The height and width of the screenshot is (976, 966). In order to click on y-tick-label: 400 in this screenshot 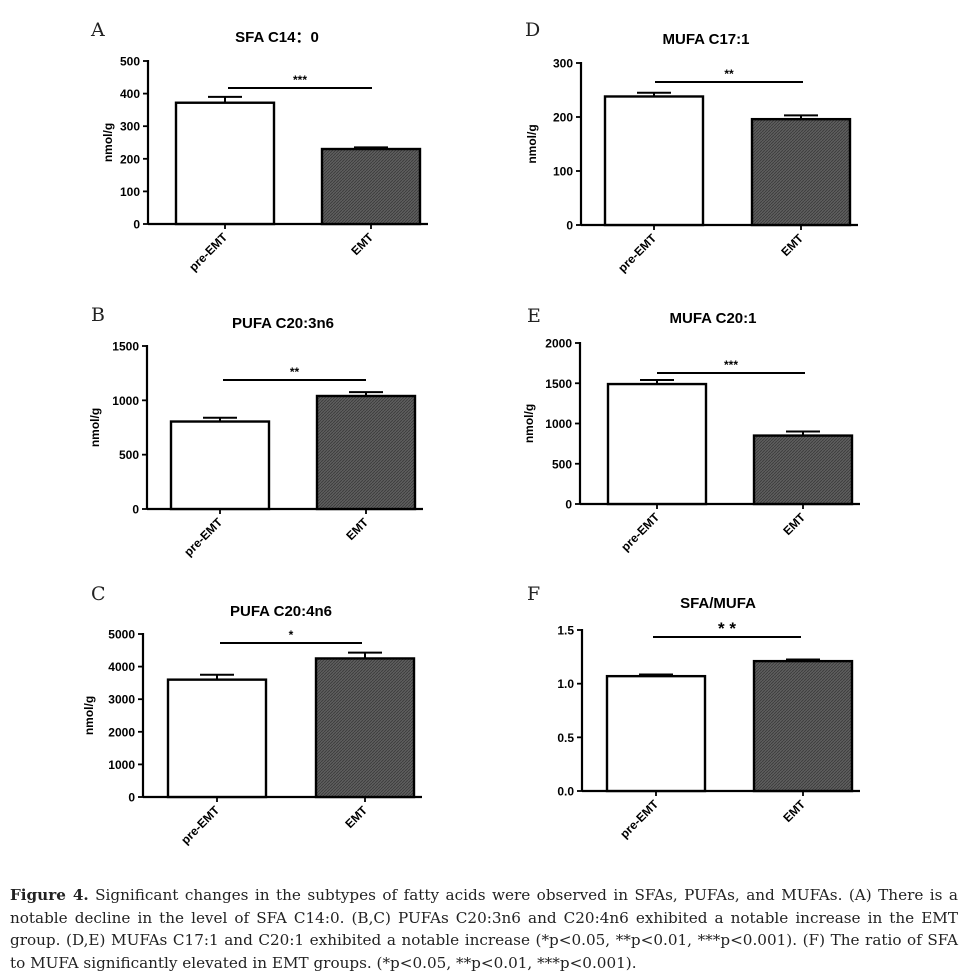, I will do `click(130, 94)`.